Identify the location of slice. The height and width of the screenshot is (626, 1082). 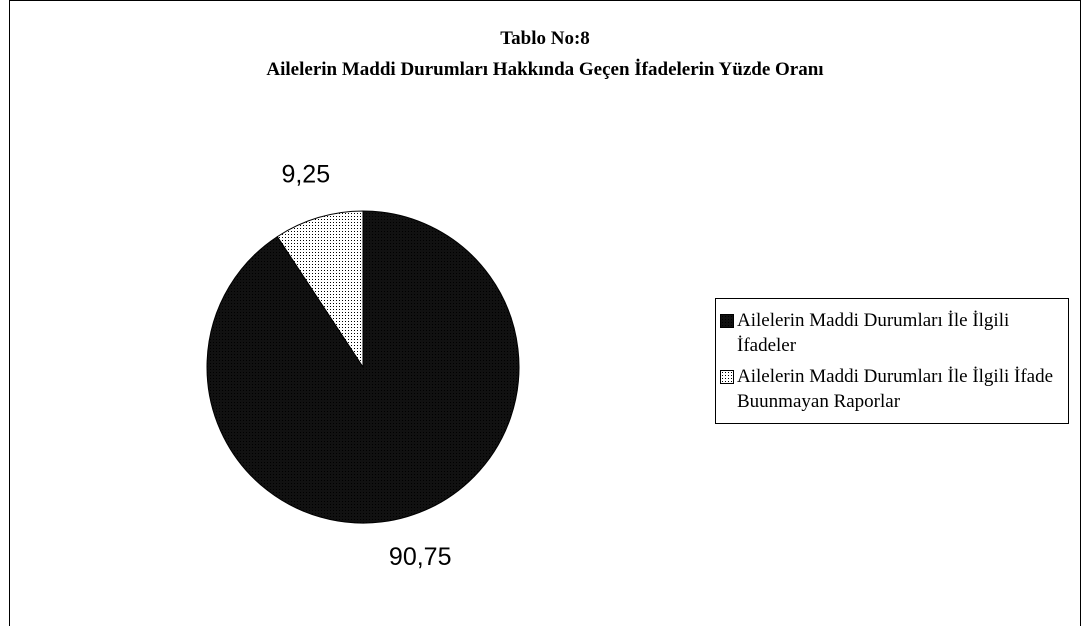
(320, 289).